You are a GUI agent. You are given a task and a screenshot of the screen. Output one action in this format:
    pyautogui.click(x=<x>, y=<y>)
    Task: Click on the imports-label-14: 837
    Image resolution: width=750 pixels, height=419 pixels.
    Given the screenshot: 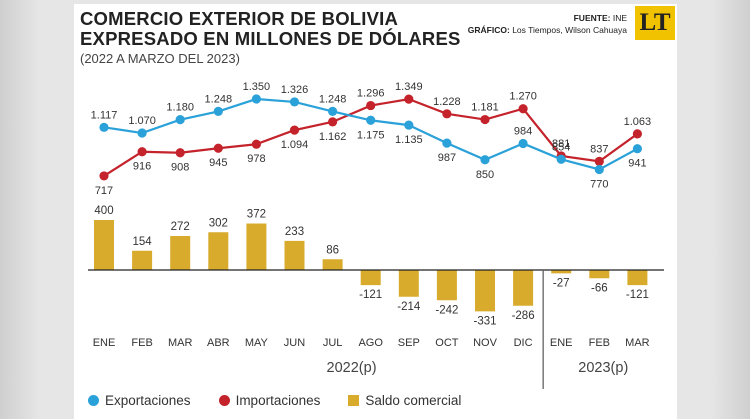 What is the action you would take?
    pyautogui.click(x=599, y=149)
    